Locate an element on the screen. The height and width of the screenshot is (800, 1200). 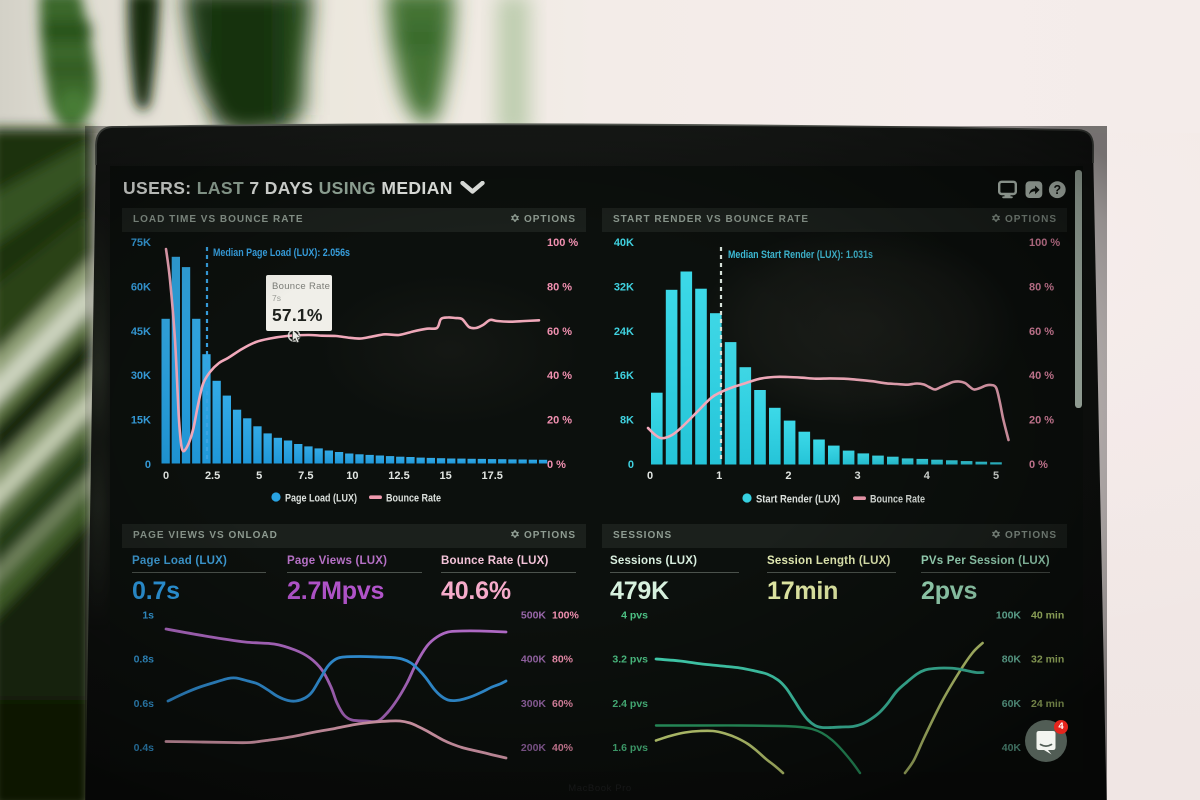
svg-text: 40 min is located at coordinates (1047, 615).